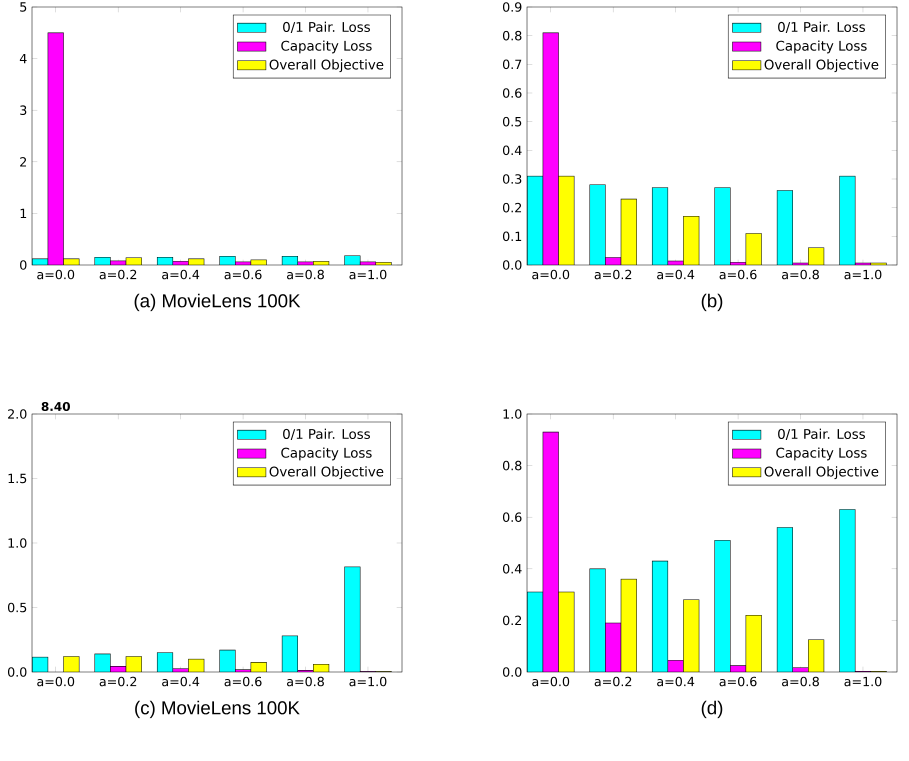 The image size is (909, 761). I want to click on y-tick-label: 0.9, so click(512, 7).